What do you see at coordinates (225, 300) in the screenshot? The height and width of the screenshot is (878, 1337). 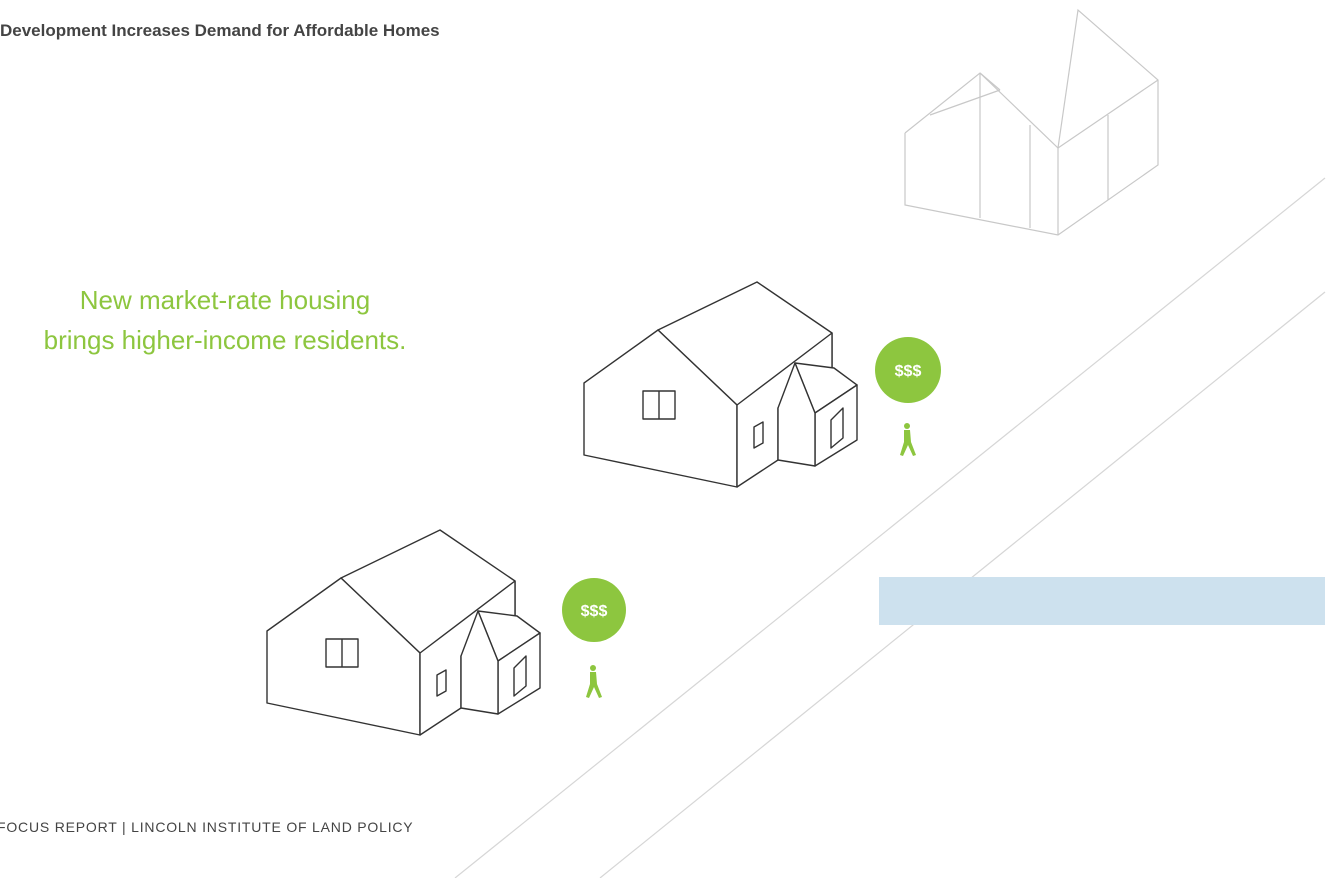 I see `caption-line: New market-rate housing` at bounding box center [225, 300].